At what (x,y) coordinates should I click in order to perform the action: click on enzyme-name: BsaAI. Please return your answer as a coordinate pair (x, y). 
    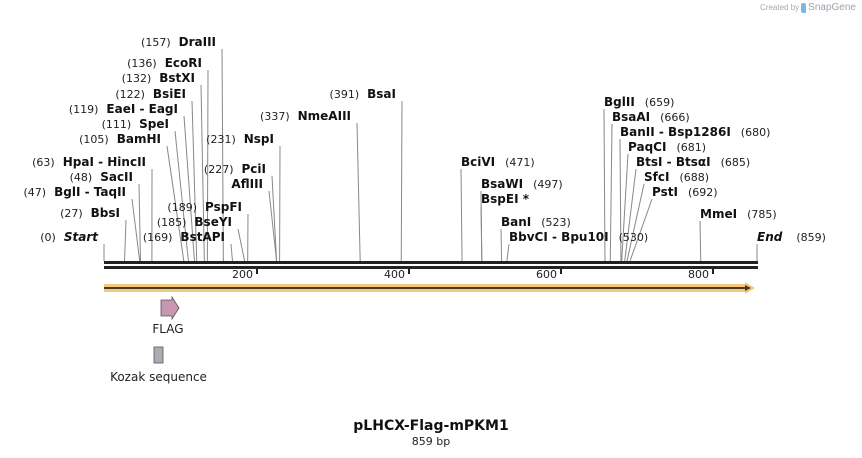
    Looking at the image, I should click on (631, 117).